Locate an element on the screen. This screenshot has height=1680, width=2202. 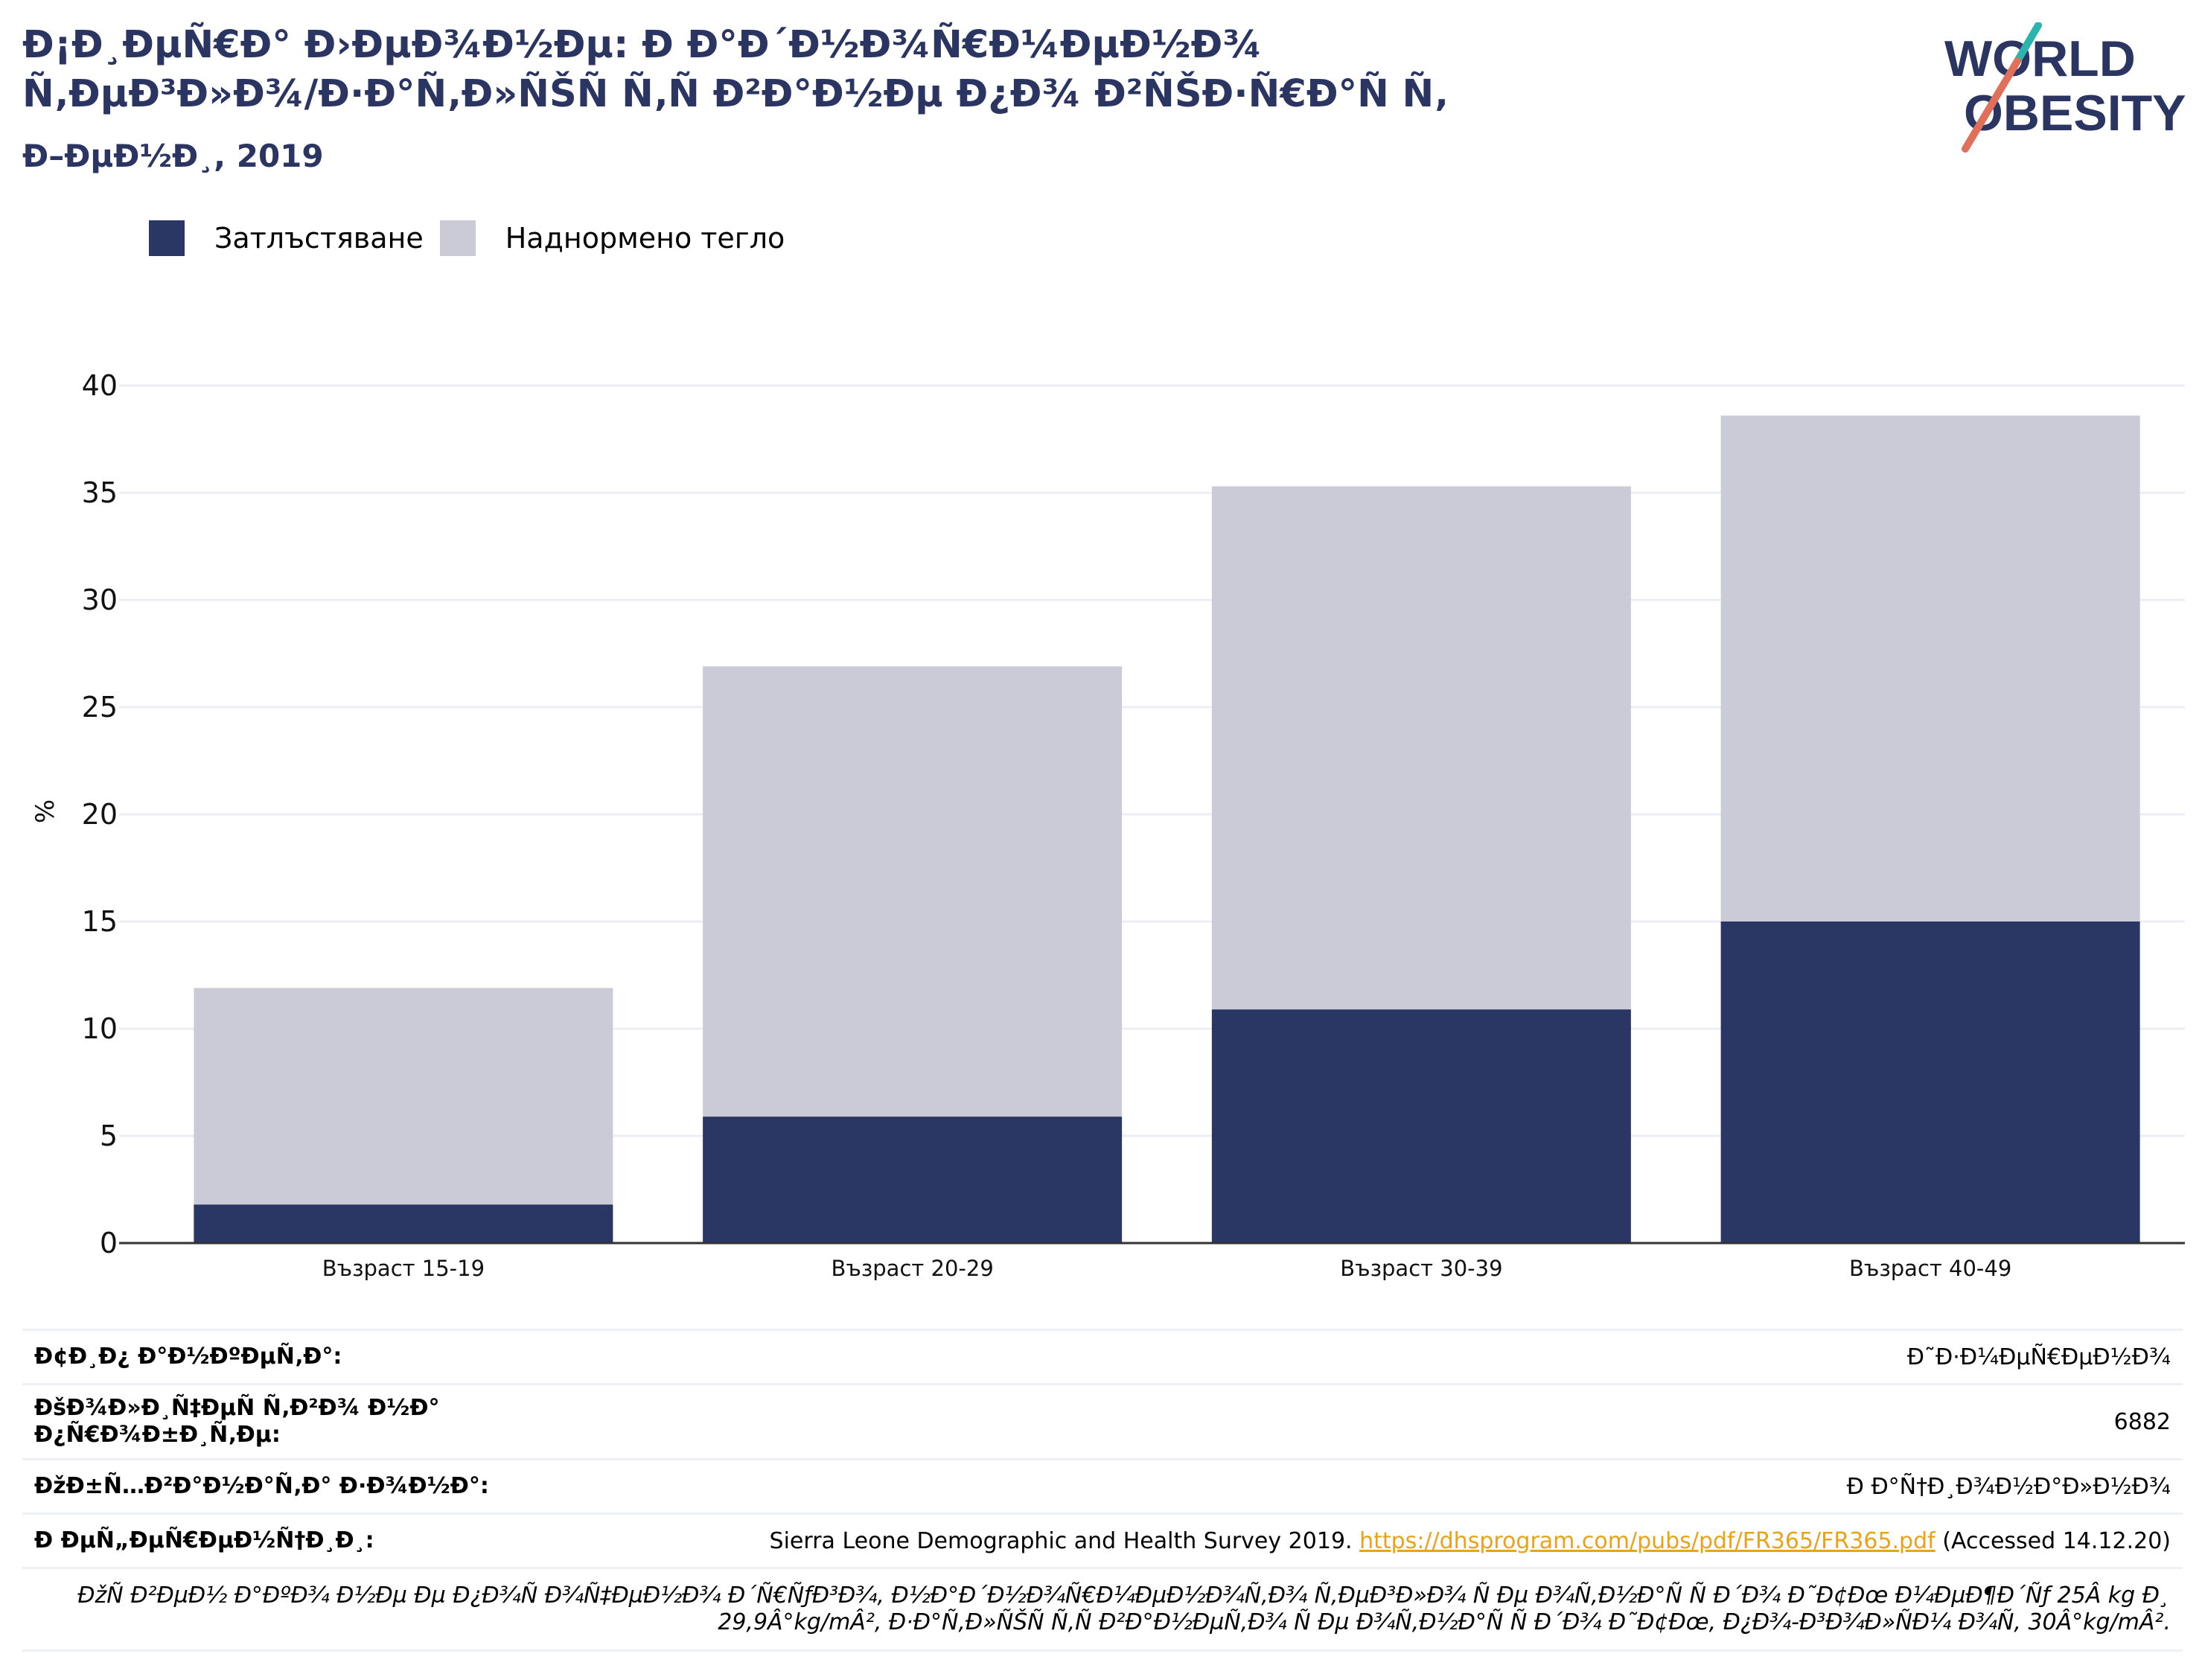
legend-item-obesity: Затлъстяване is located at coordinates (286, 238).